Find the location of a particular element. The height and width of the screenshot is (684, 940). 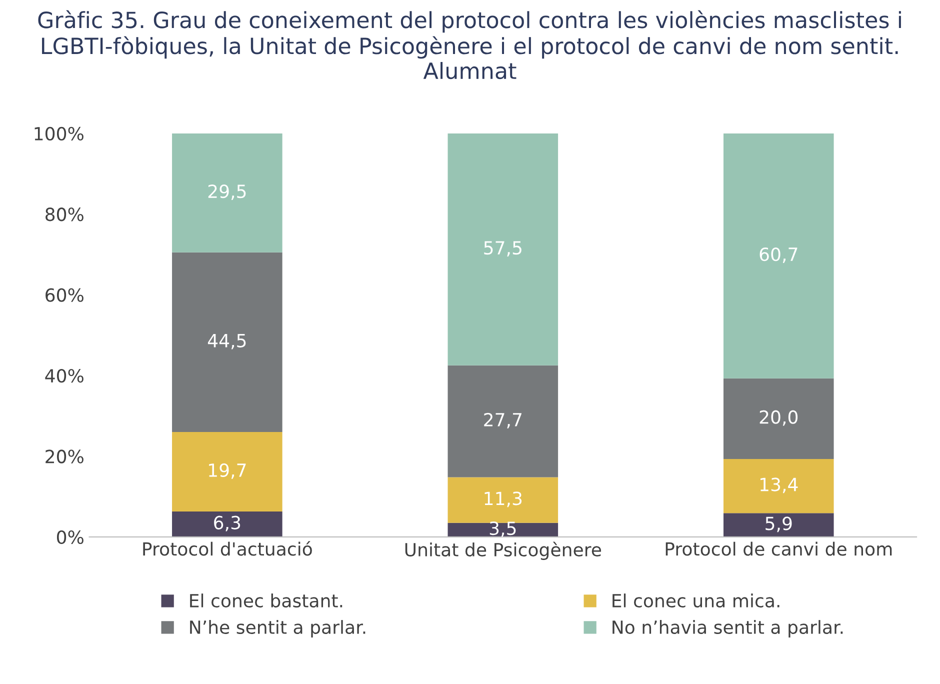

y-tick-label: 80% is located at coordinates (65, 215).